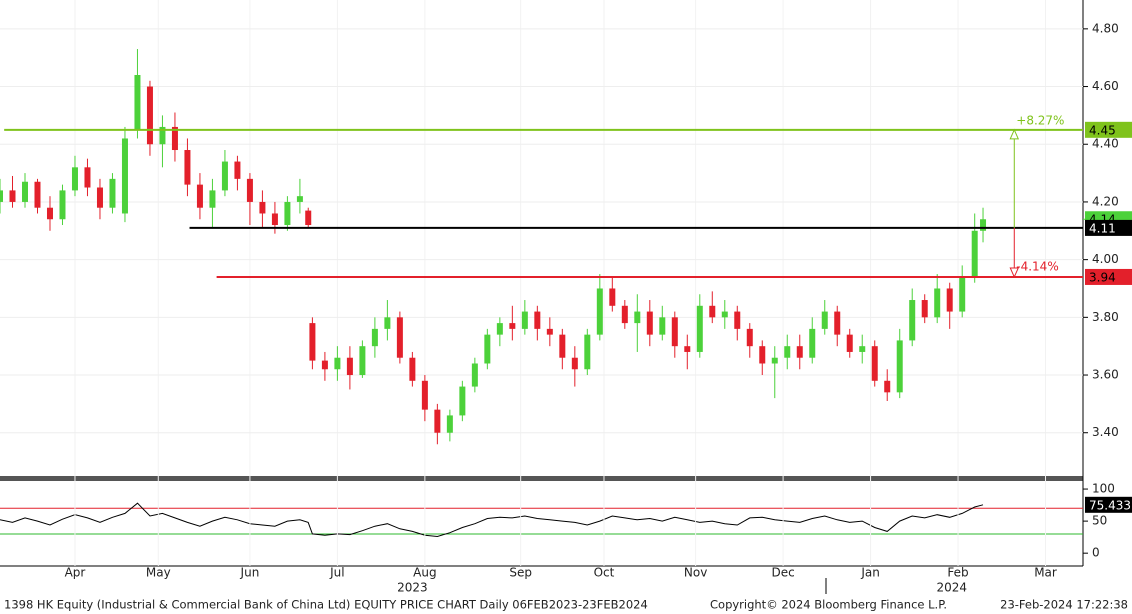 The width and height of the screenshot is (1132, 614). Describe the element at coordinates (1105, 375) in the screenshot. I see `y-tick-label: 3.60` at that location.